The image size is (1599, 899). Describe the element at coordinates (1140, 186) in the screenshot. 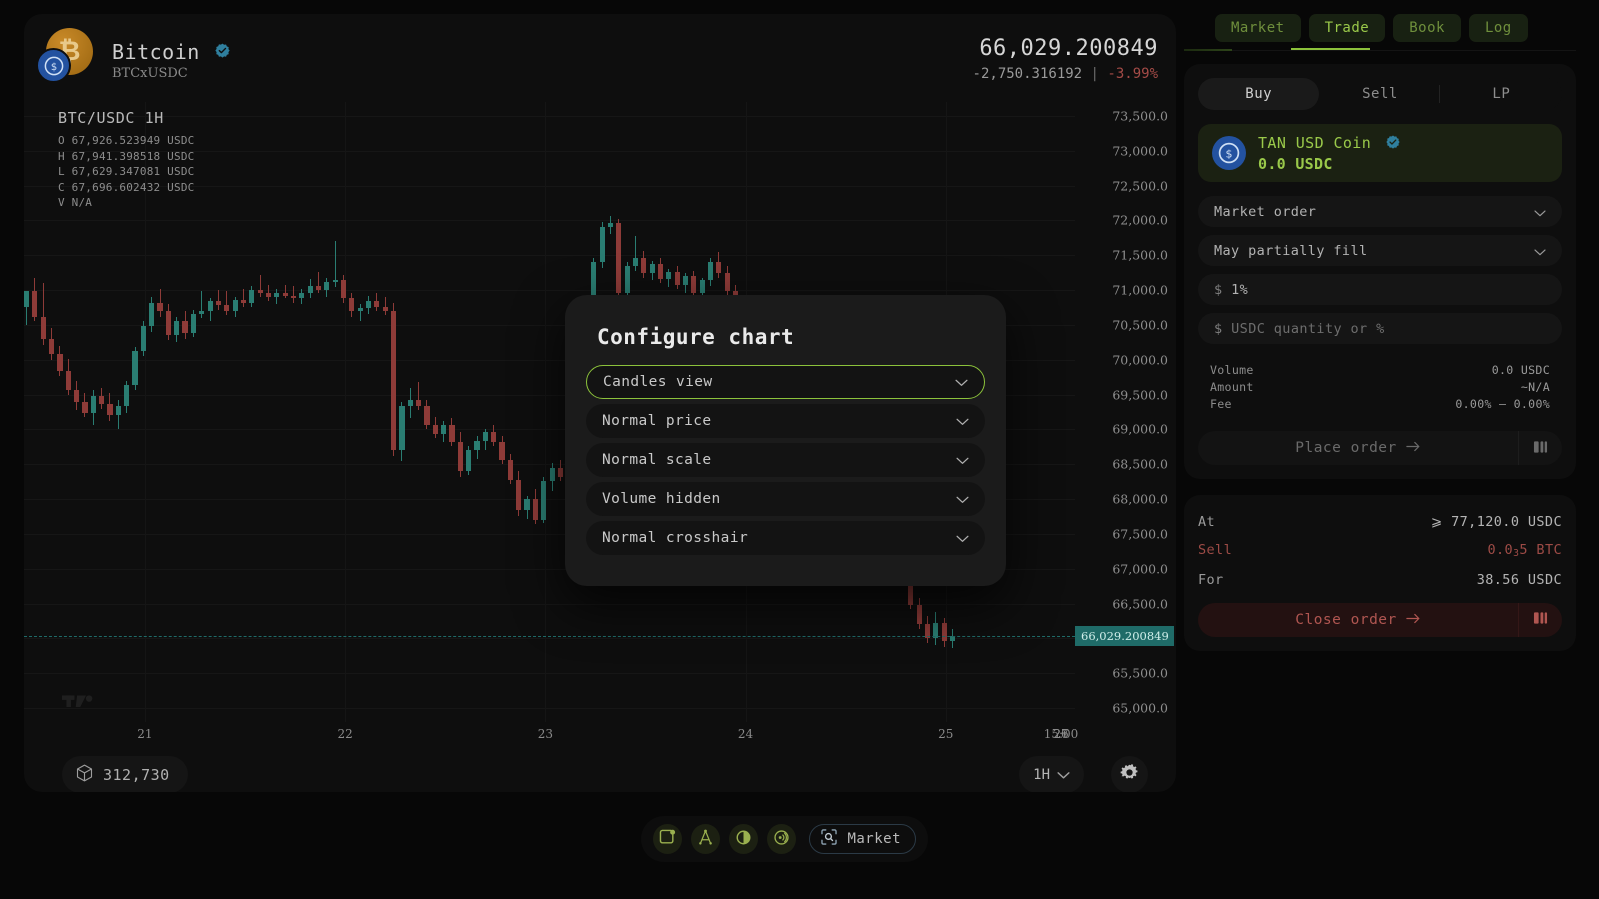

I see `price-axis-tick: 72,500.0` at that location.